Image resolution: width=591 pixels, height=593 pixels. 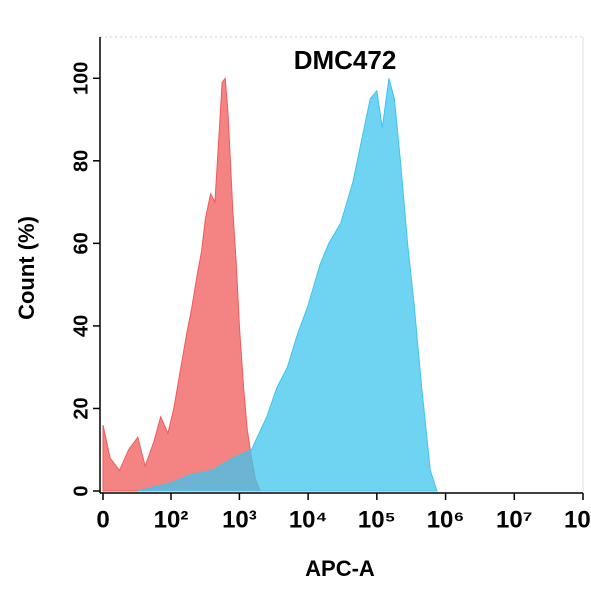 I want to click on x-tick-label: 10⁷, so click(x=514, y=519).